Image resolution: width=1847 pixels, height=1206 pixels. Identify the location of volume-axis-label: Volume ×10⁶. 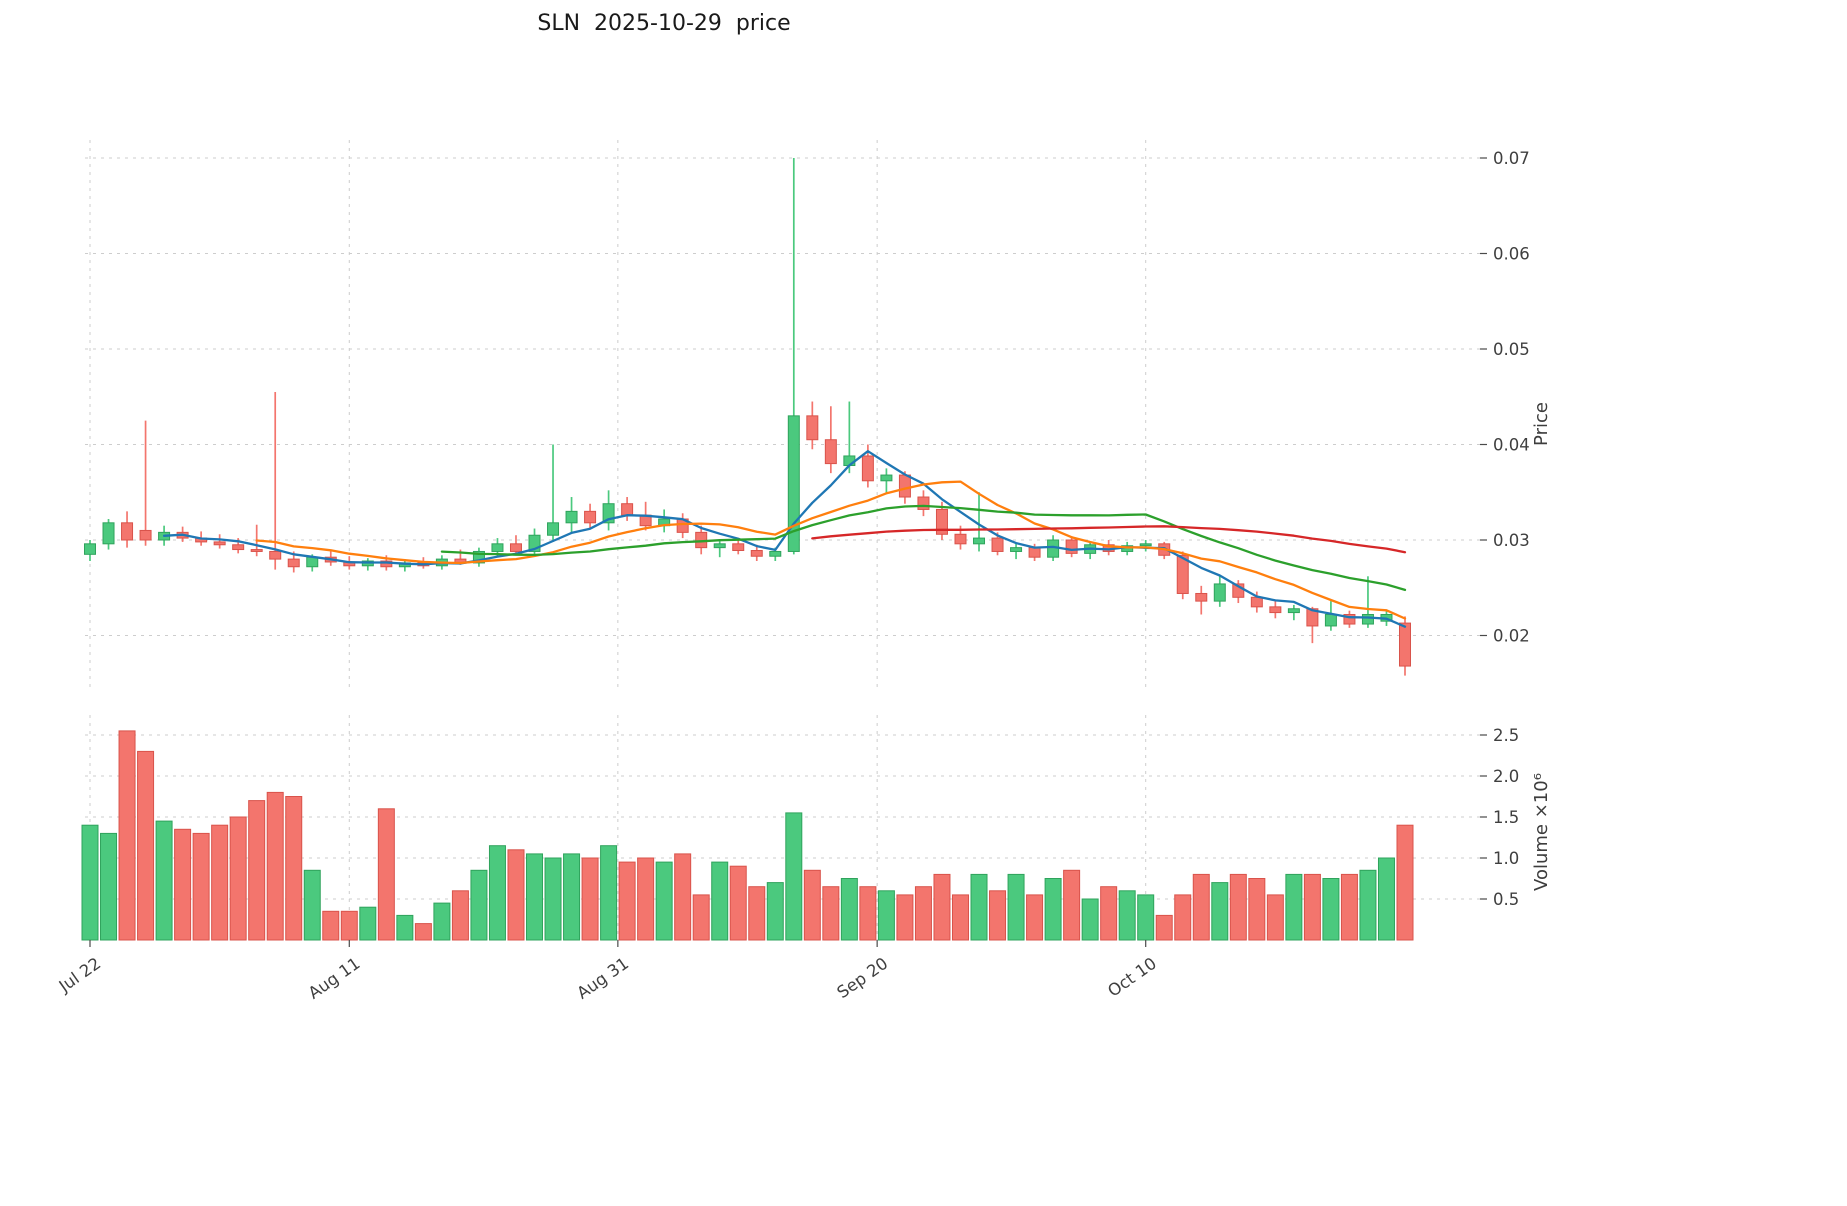
(1541, 832).